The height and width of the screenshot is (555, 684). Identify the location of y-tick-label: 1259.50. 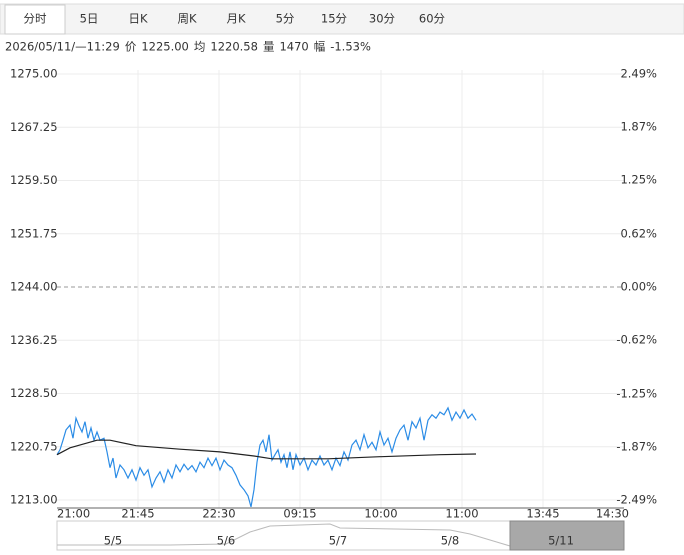
(34, 180).